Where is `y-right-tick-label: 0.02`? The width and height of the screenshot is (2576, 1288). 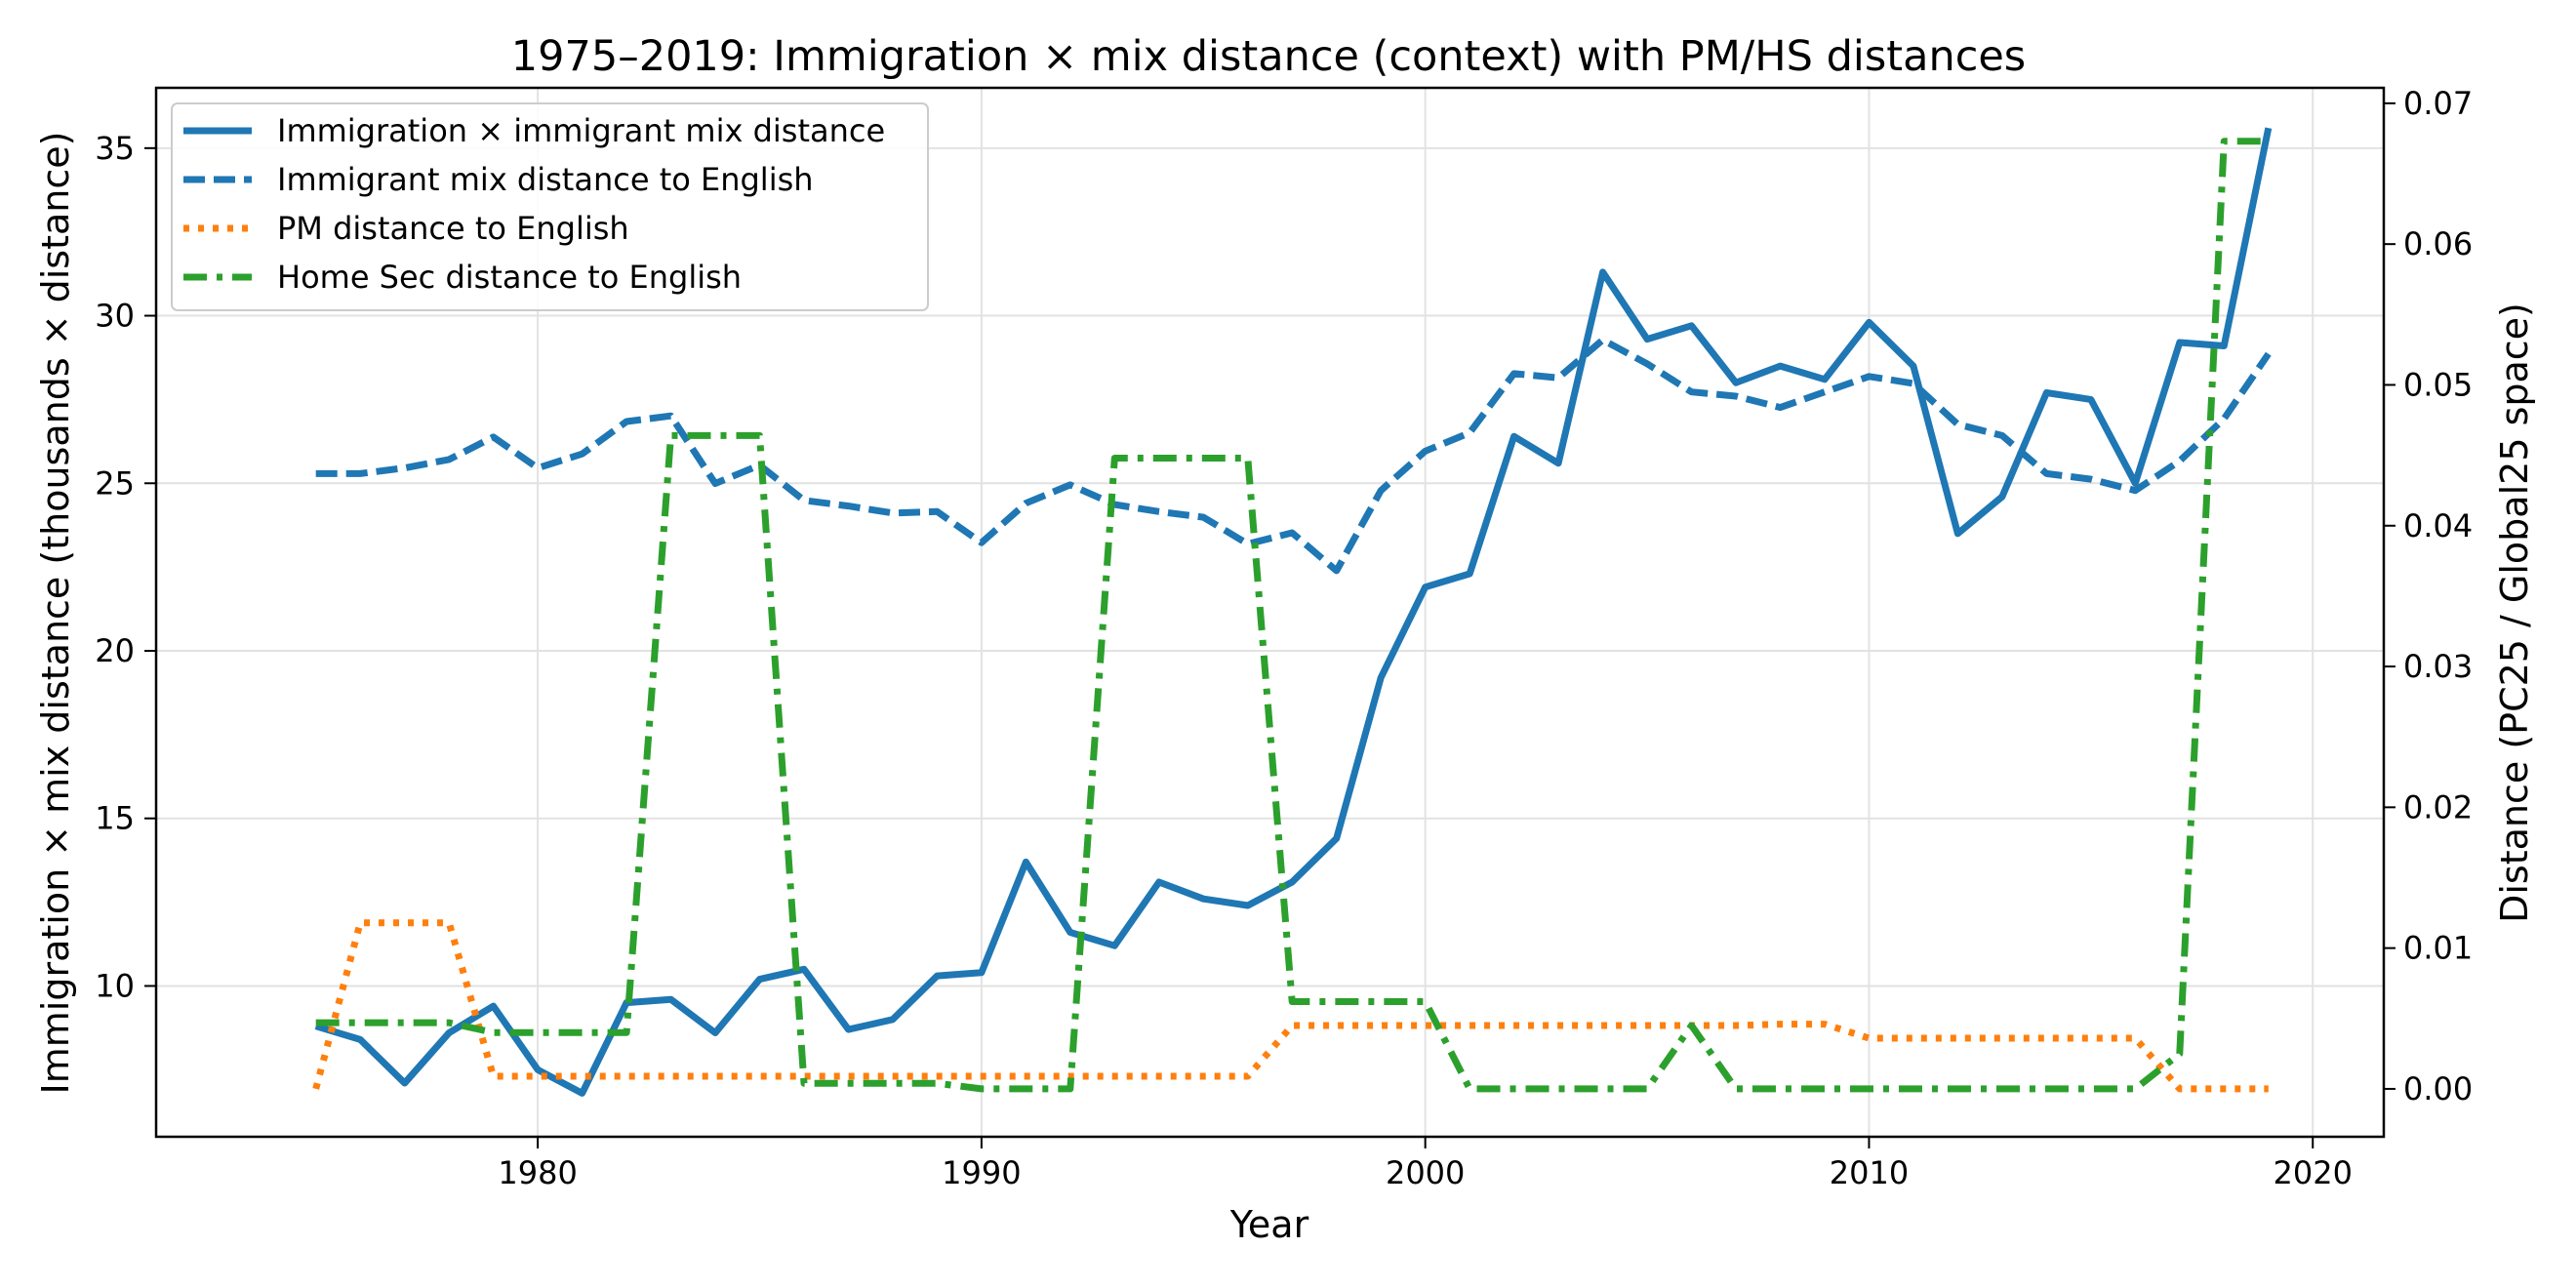 y-right-tick-label: 0.02 is located at coordinates (2438, 806).